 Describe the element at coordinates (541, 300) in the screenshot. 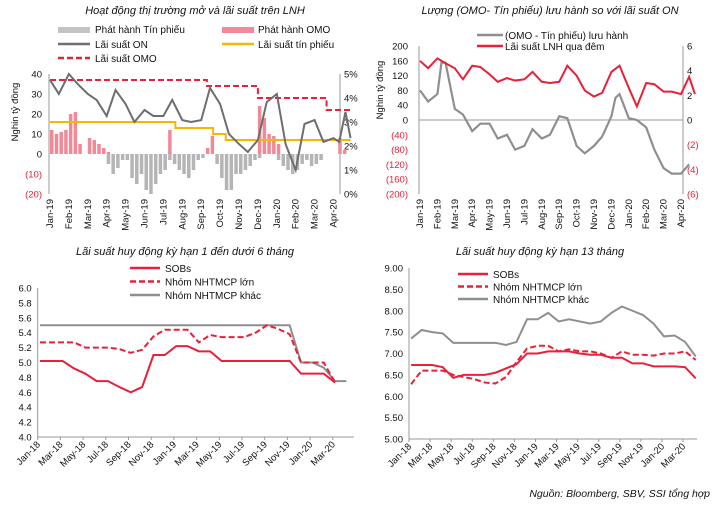

I see `legend-label: Nhóm NHTMCP khác` at that location.